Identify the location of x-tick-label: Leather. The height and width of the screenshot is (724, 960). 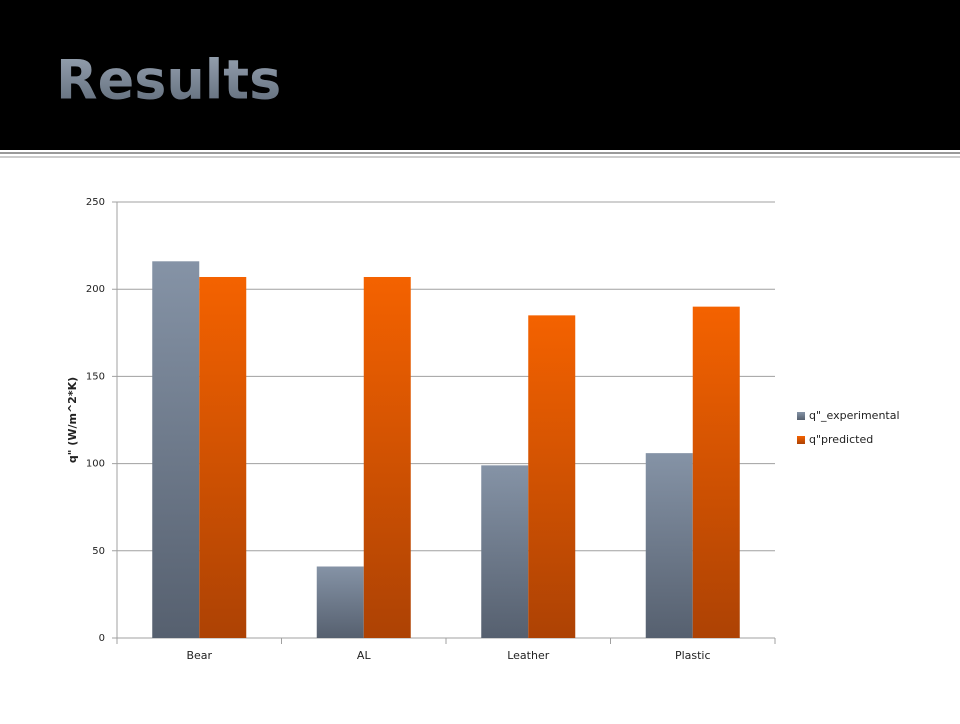
(528, 655).